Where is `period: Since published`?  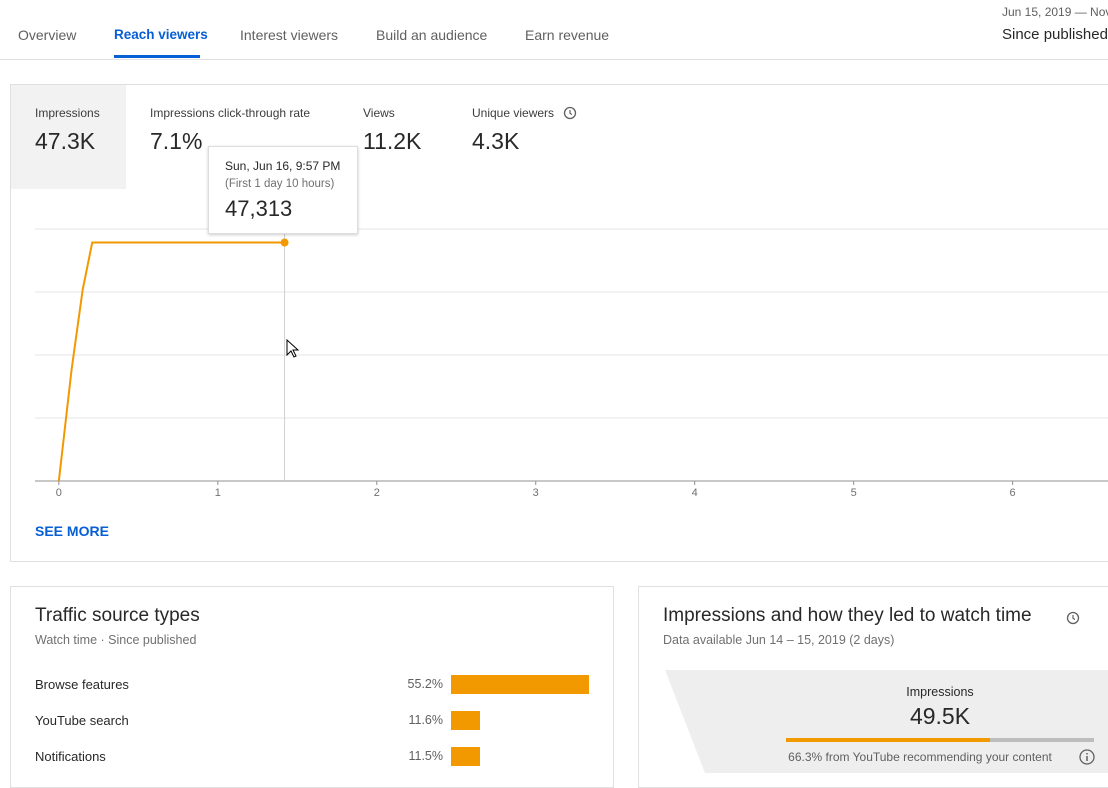
period: Since published is located at coordinates (1055, 34).